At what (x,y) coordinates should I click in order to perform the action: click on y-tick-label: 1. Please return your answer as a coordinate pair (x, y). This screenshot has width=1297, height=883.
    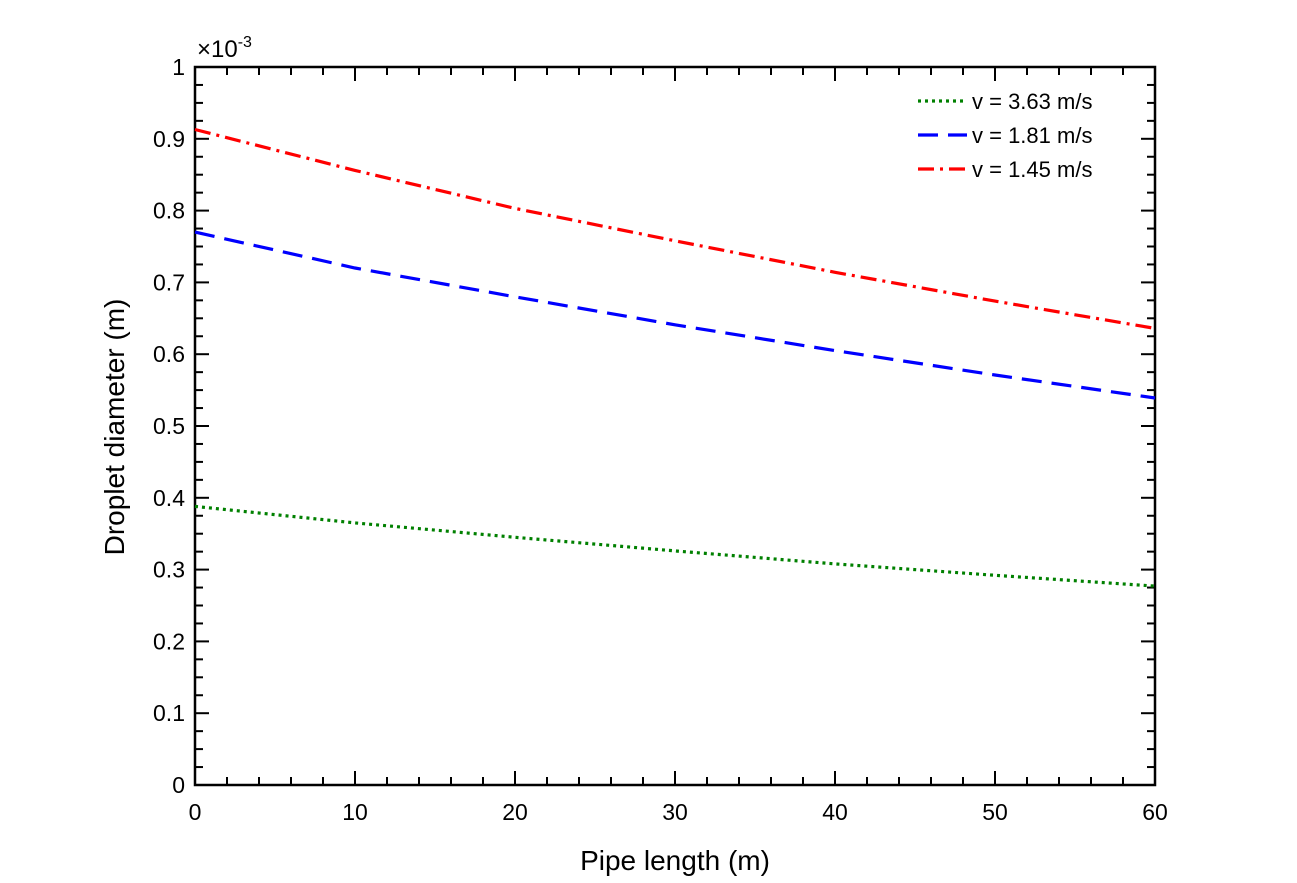
    Looking at the image, I should click on (178, 67).